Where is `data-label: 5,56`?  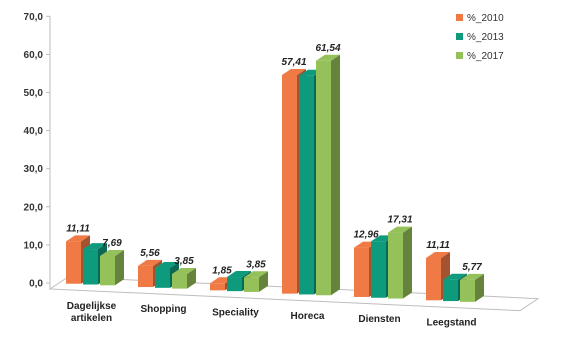
data-label: 5,56 is located at coordinates (150, 253).